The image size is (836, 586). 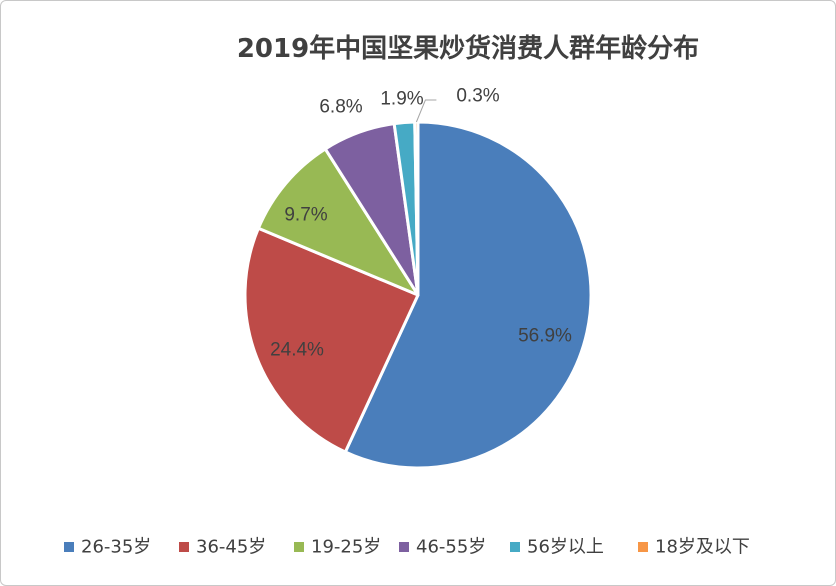 What do you see at coordinates (468, 48) in the screenshot?
I see `chart-title: 2019年中国坚果炒货消费人群年龄分布` at bounding box center [468, 48].